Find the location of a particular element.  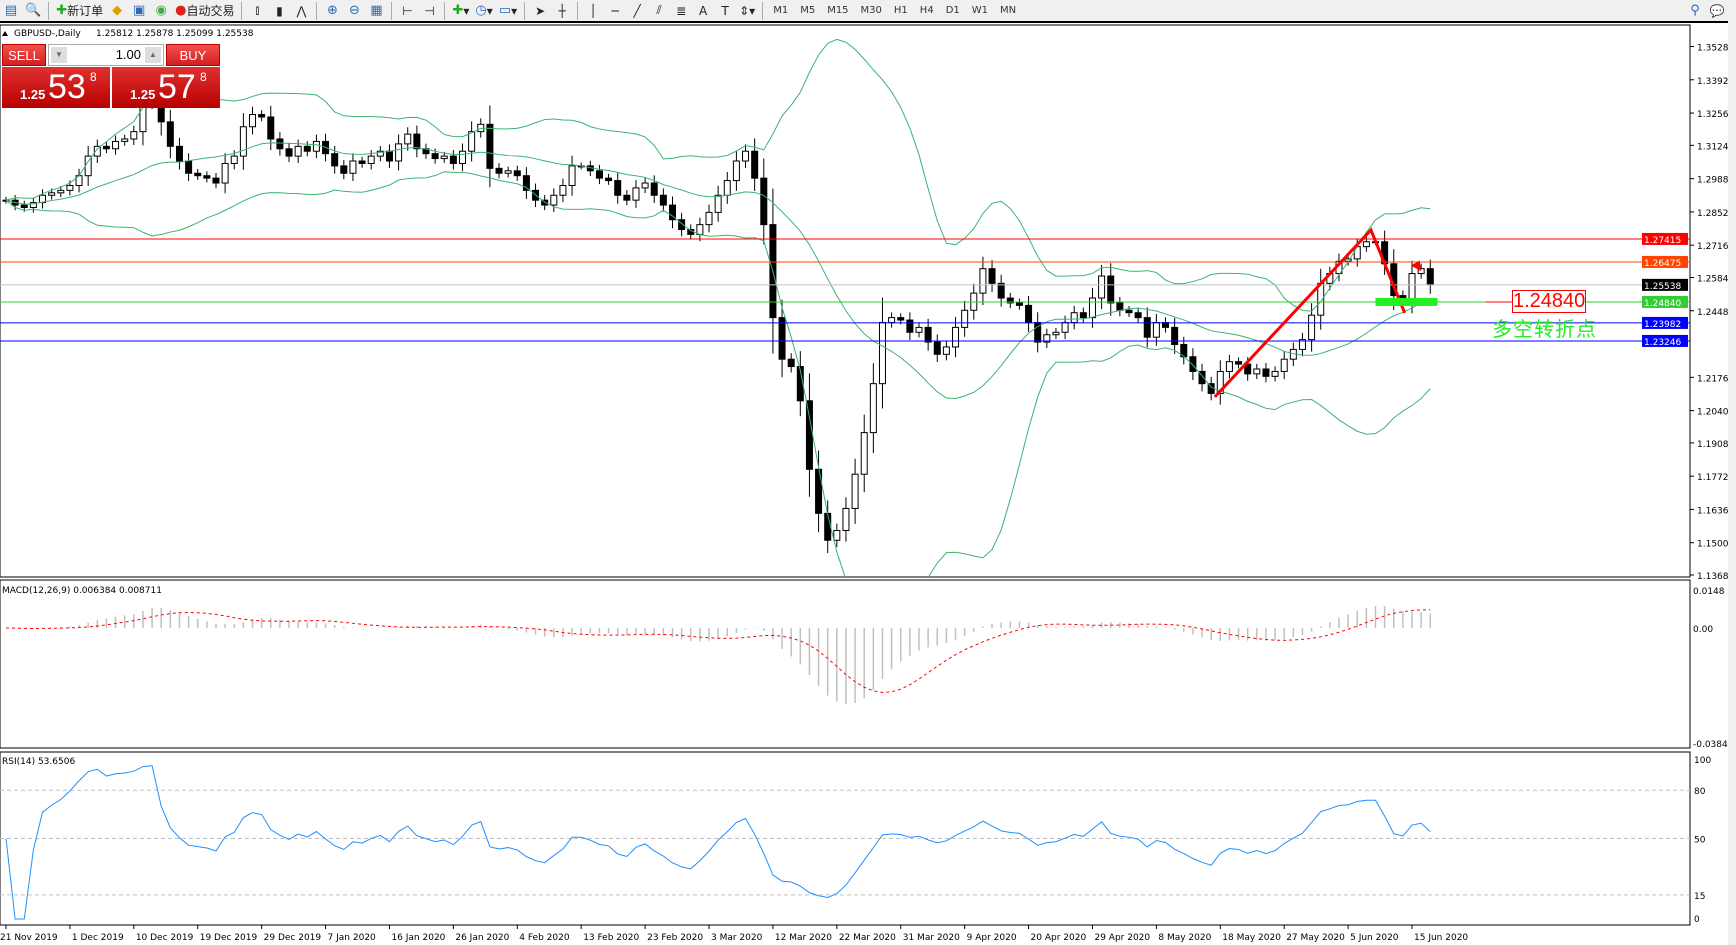

text-icon: A is located at coordinates (703, 10).